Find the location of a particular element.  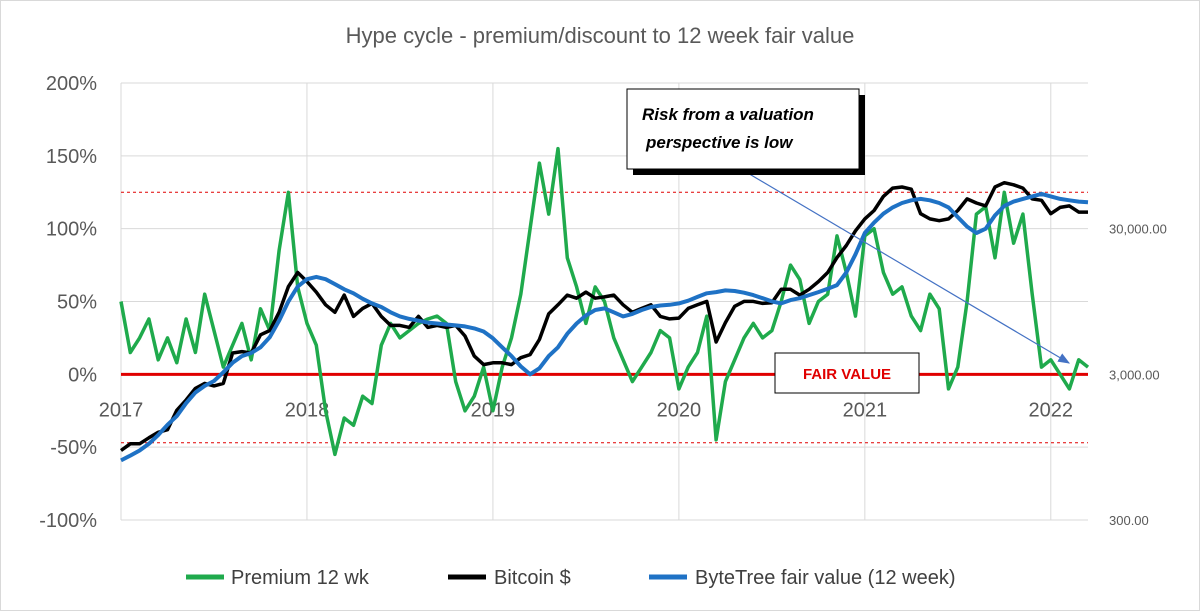

x-tick-label: 2020 is located at coordinates (679, 410).